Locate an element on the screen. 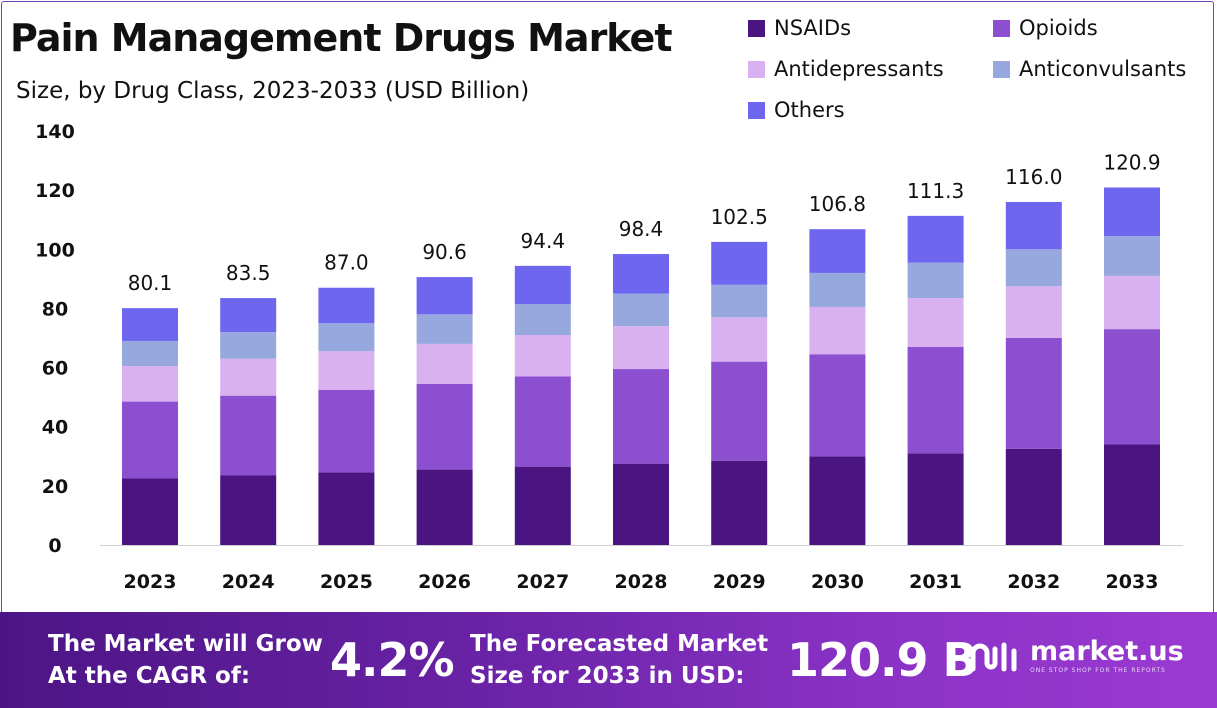  legend-swatch-others is located at coordinates (756, 110).